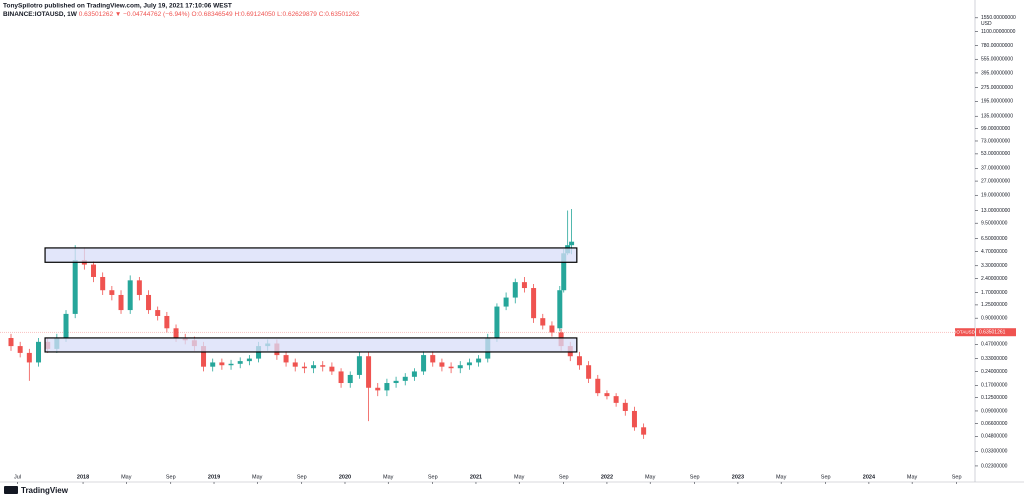  What do you see at coordinates (994, 411) in the screenshot?
I see `y-tick-label: 0.09000000` at bounding box center [994, 411].